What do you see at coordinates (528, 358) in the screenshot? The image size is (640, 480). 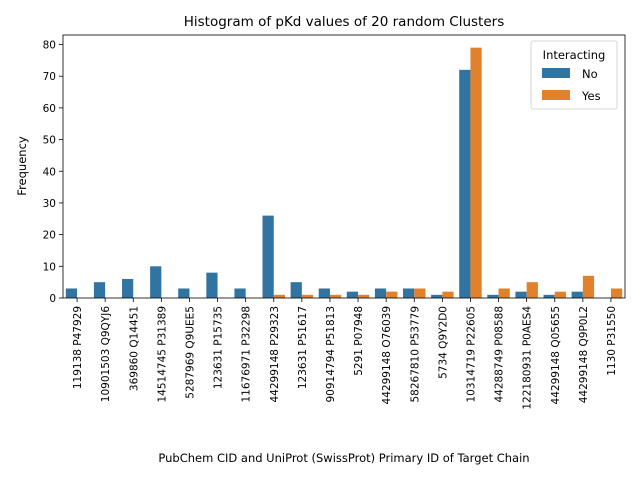 I see `x-tick-label: 122180931 P0AES4` at bounding box center [528, 358].